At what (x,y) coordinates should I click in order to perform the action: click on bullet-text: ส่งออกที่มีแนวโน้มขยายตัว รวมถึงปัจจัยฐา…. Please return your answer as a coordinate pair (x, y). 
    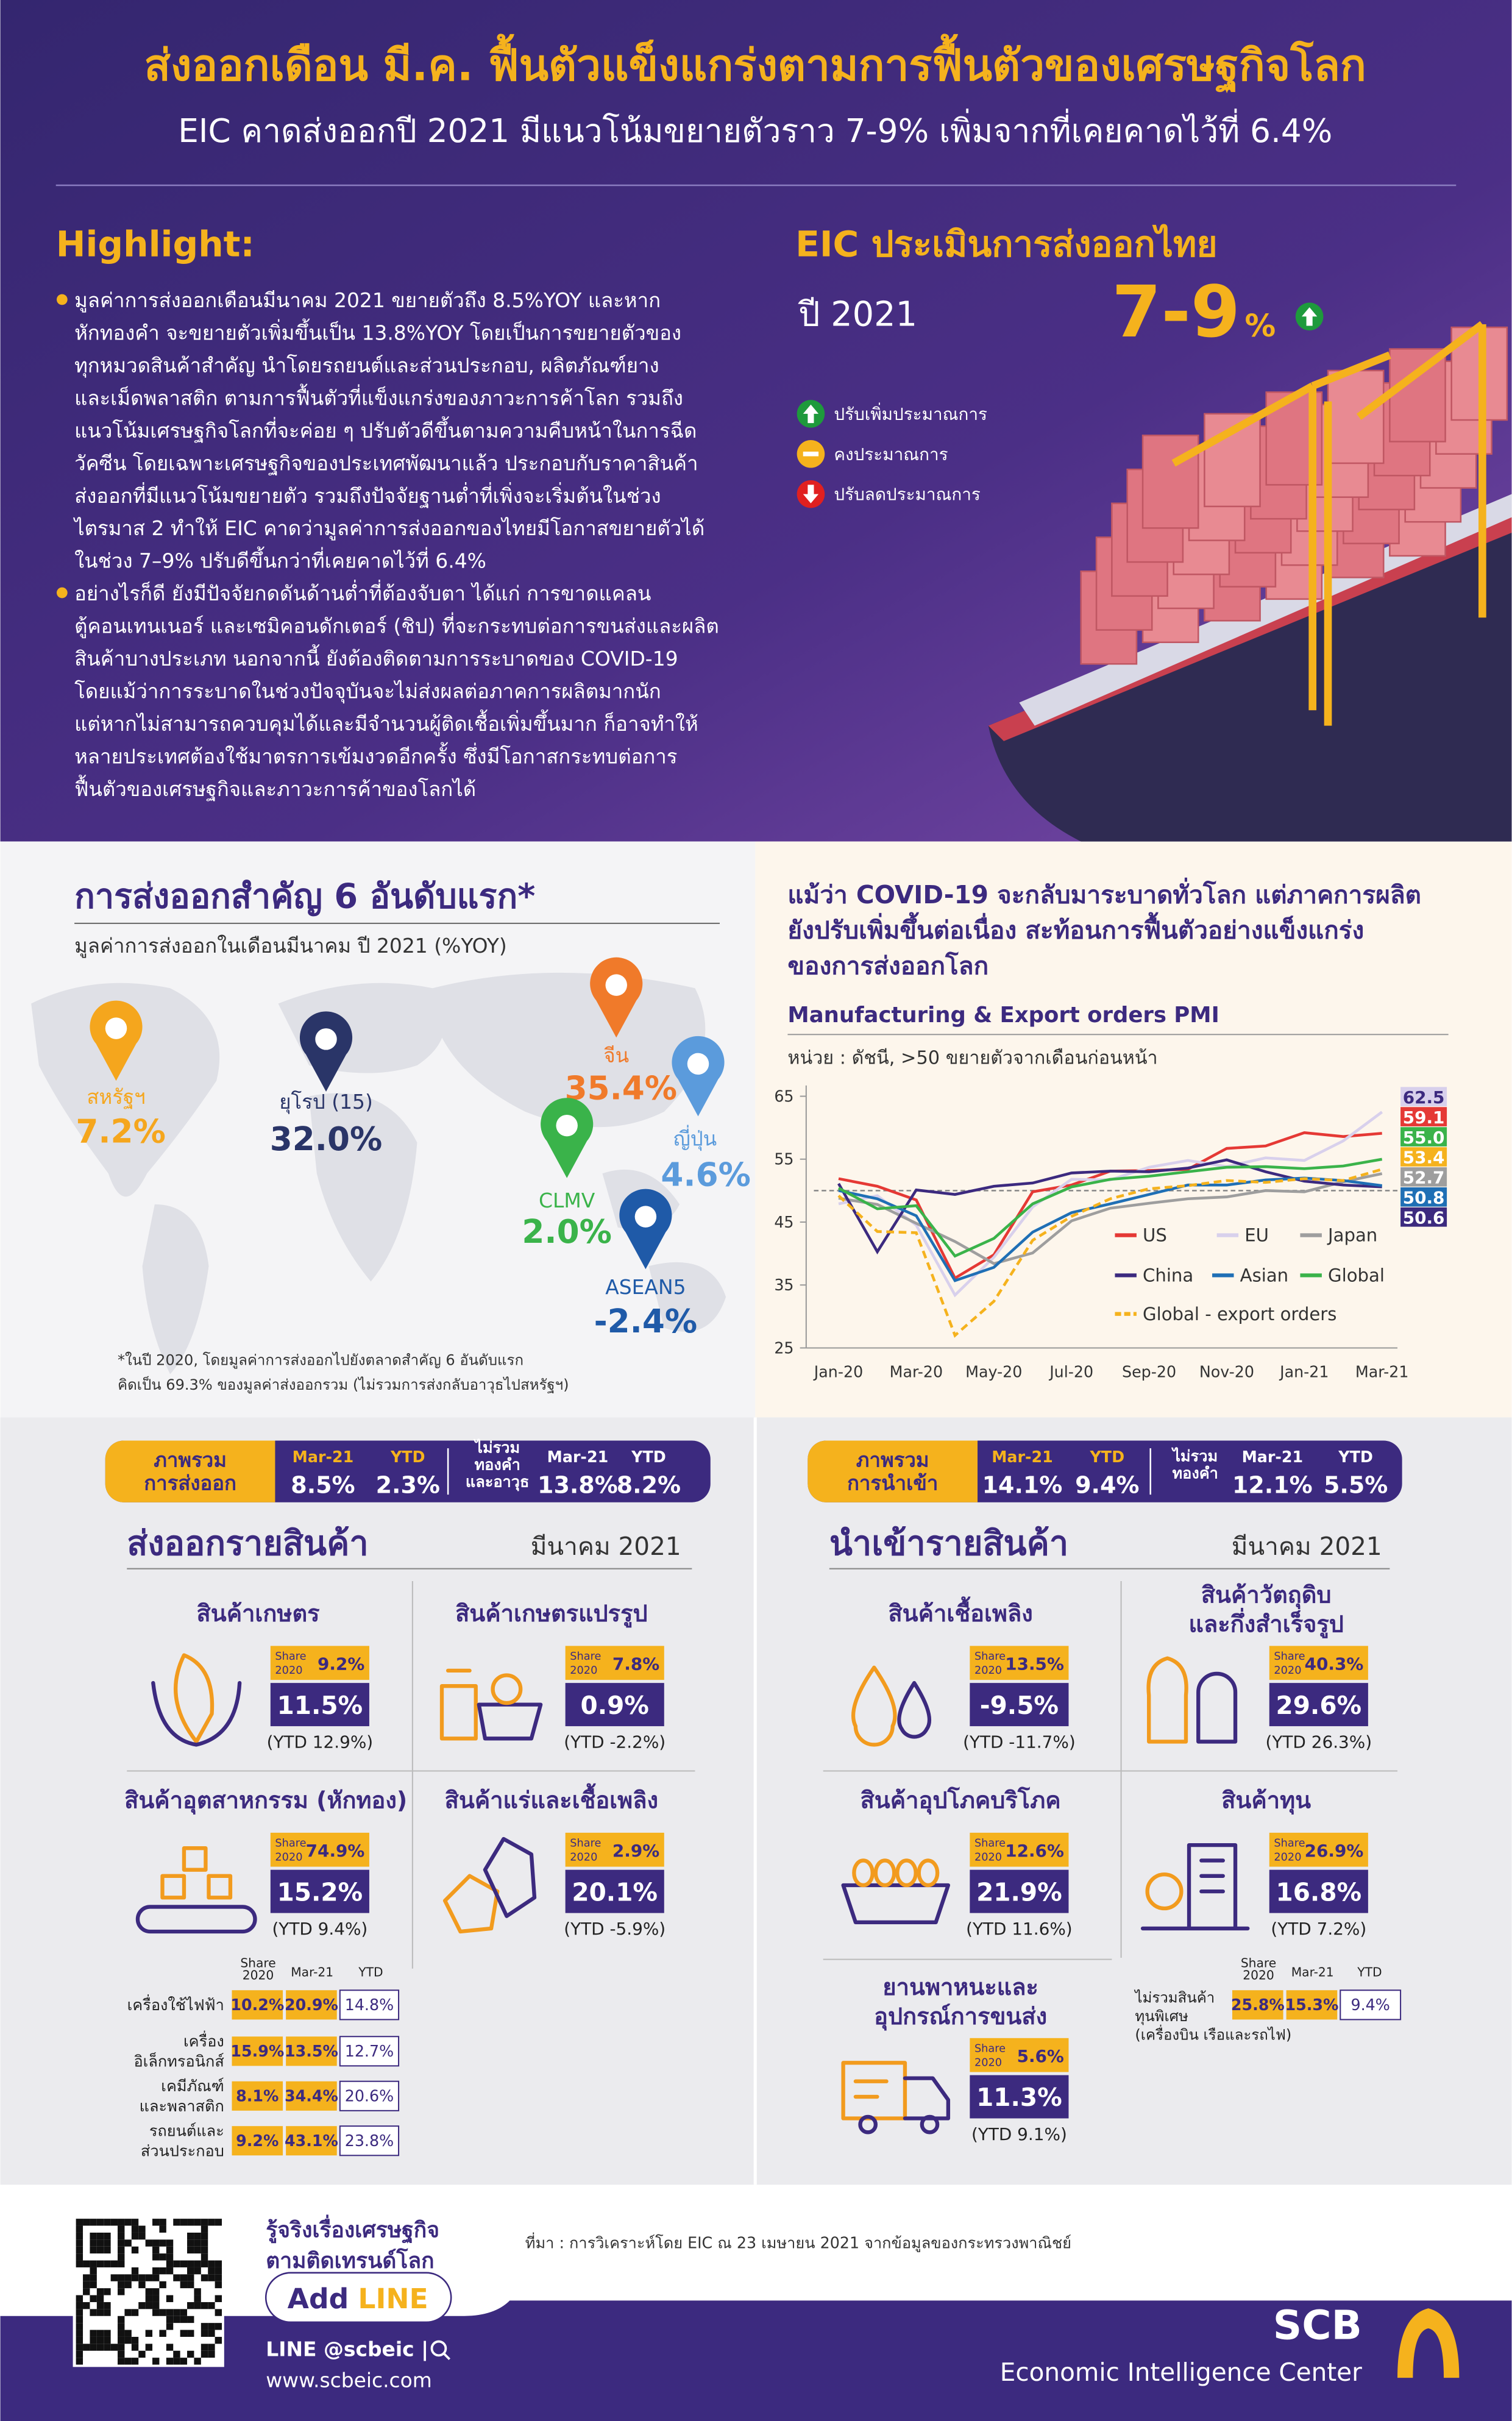
    Looking at the image, I should click on (367, 495).